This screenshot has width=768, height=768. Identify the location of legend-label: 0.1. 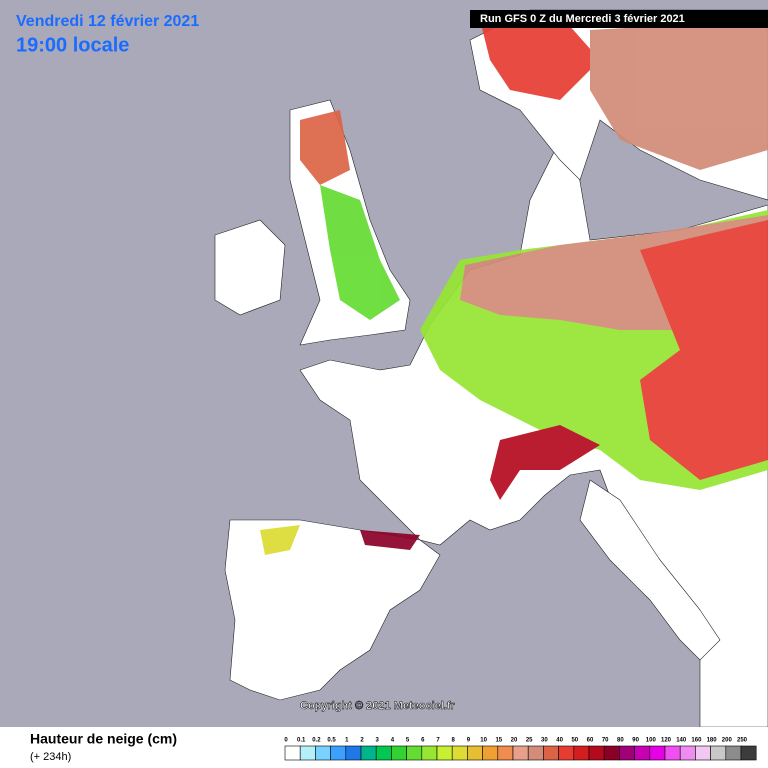
(301, 741).